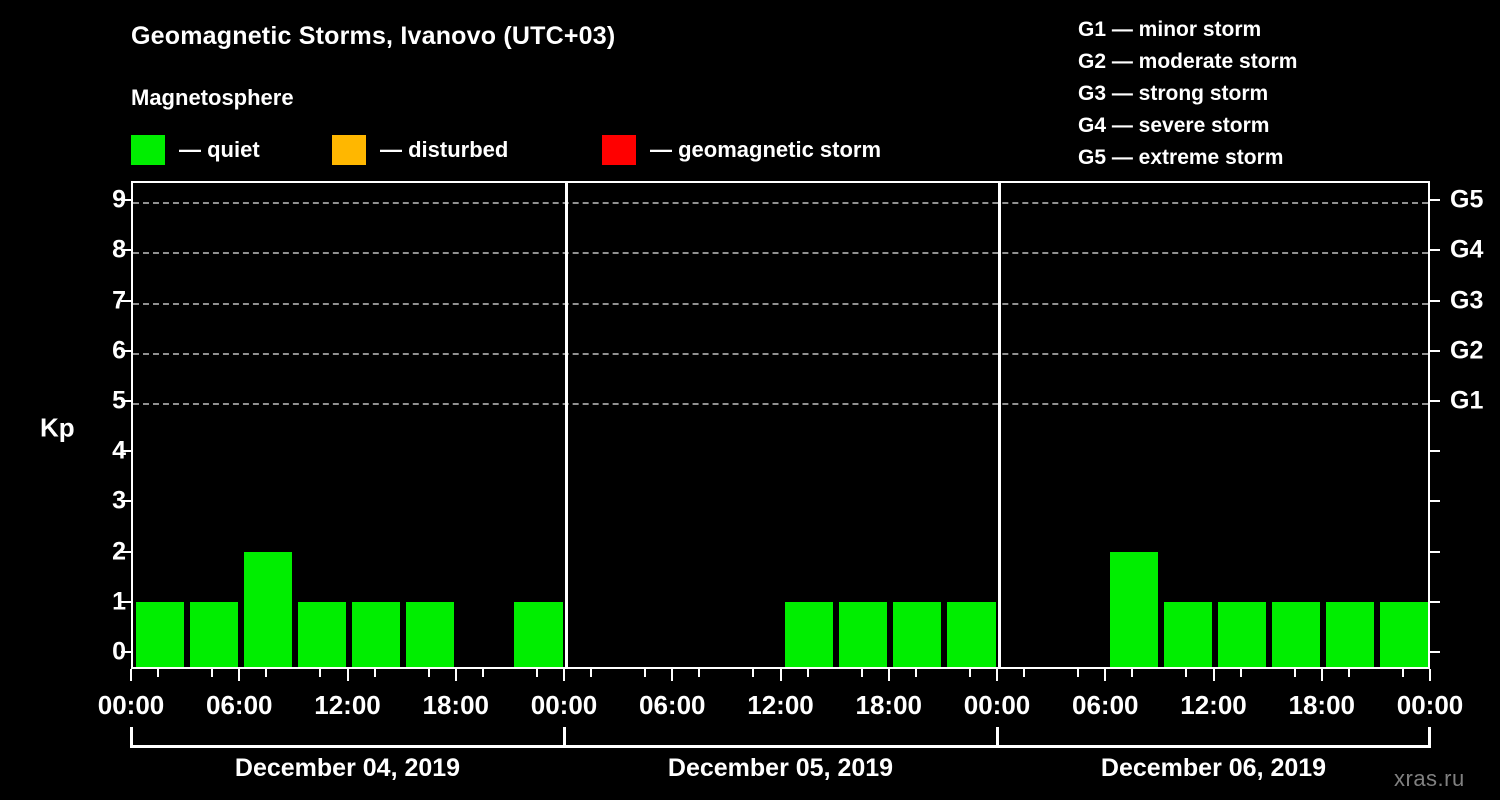 The width and height of the screenshot is (1500, 800). What do you see at coordinates (195, 150) in the screenshot?
I see `legend-entry: — quiet` at bounding box center [195, 150].